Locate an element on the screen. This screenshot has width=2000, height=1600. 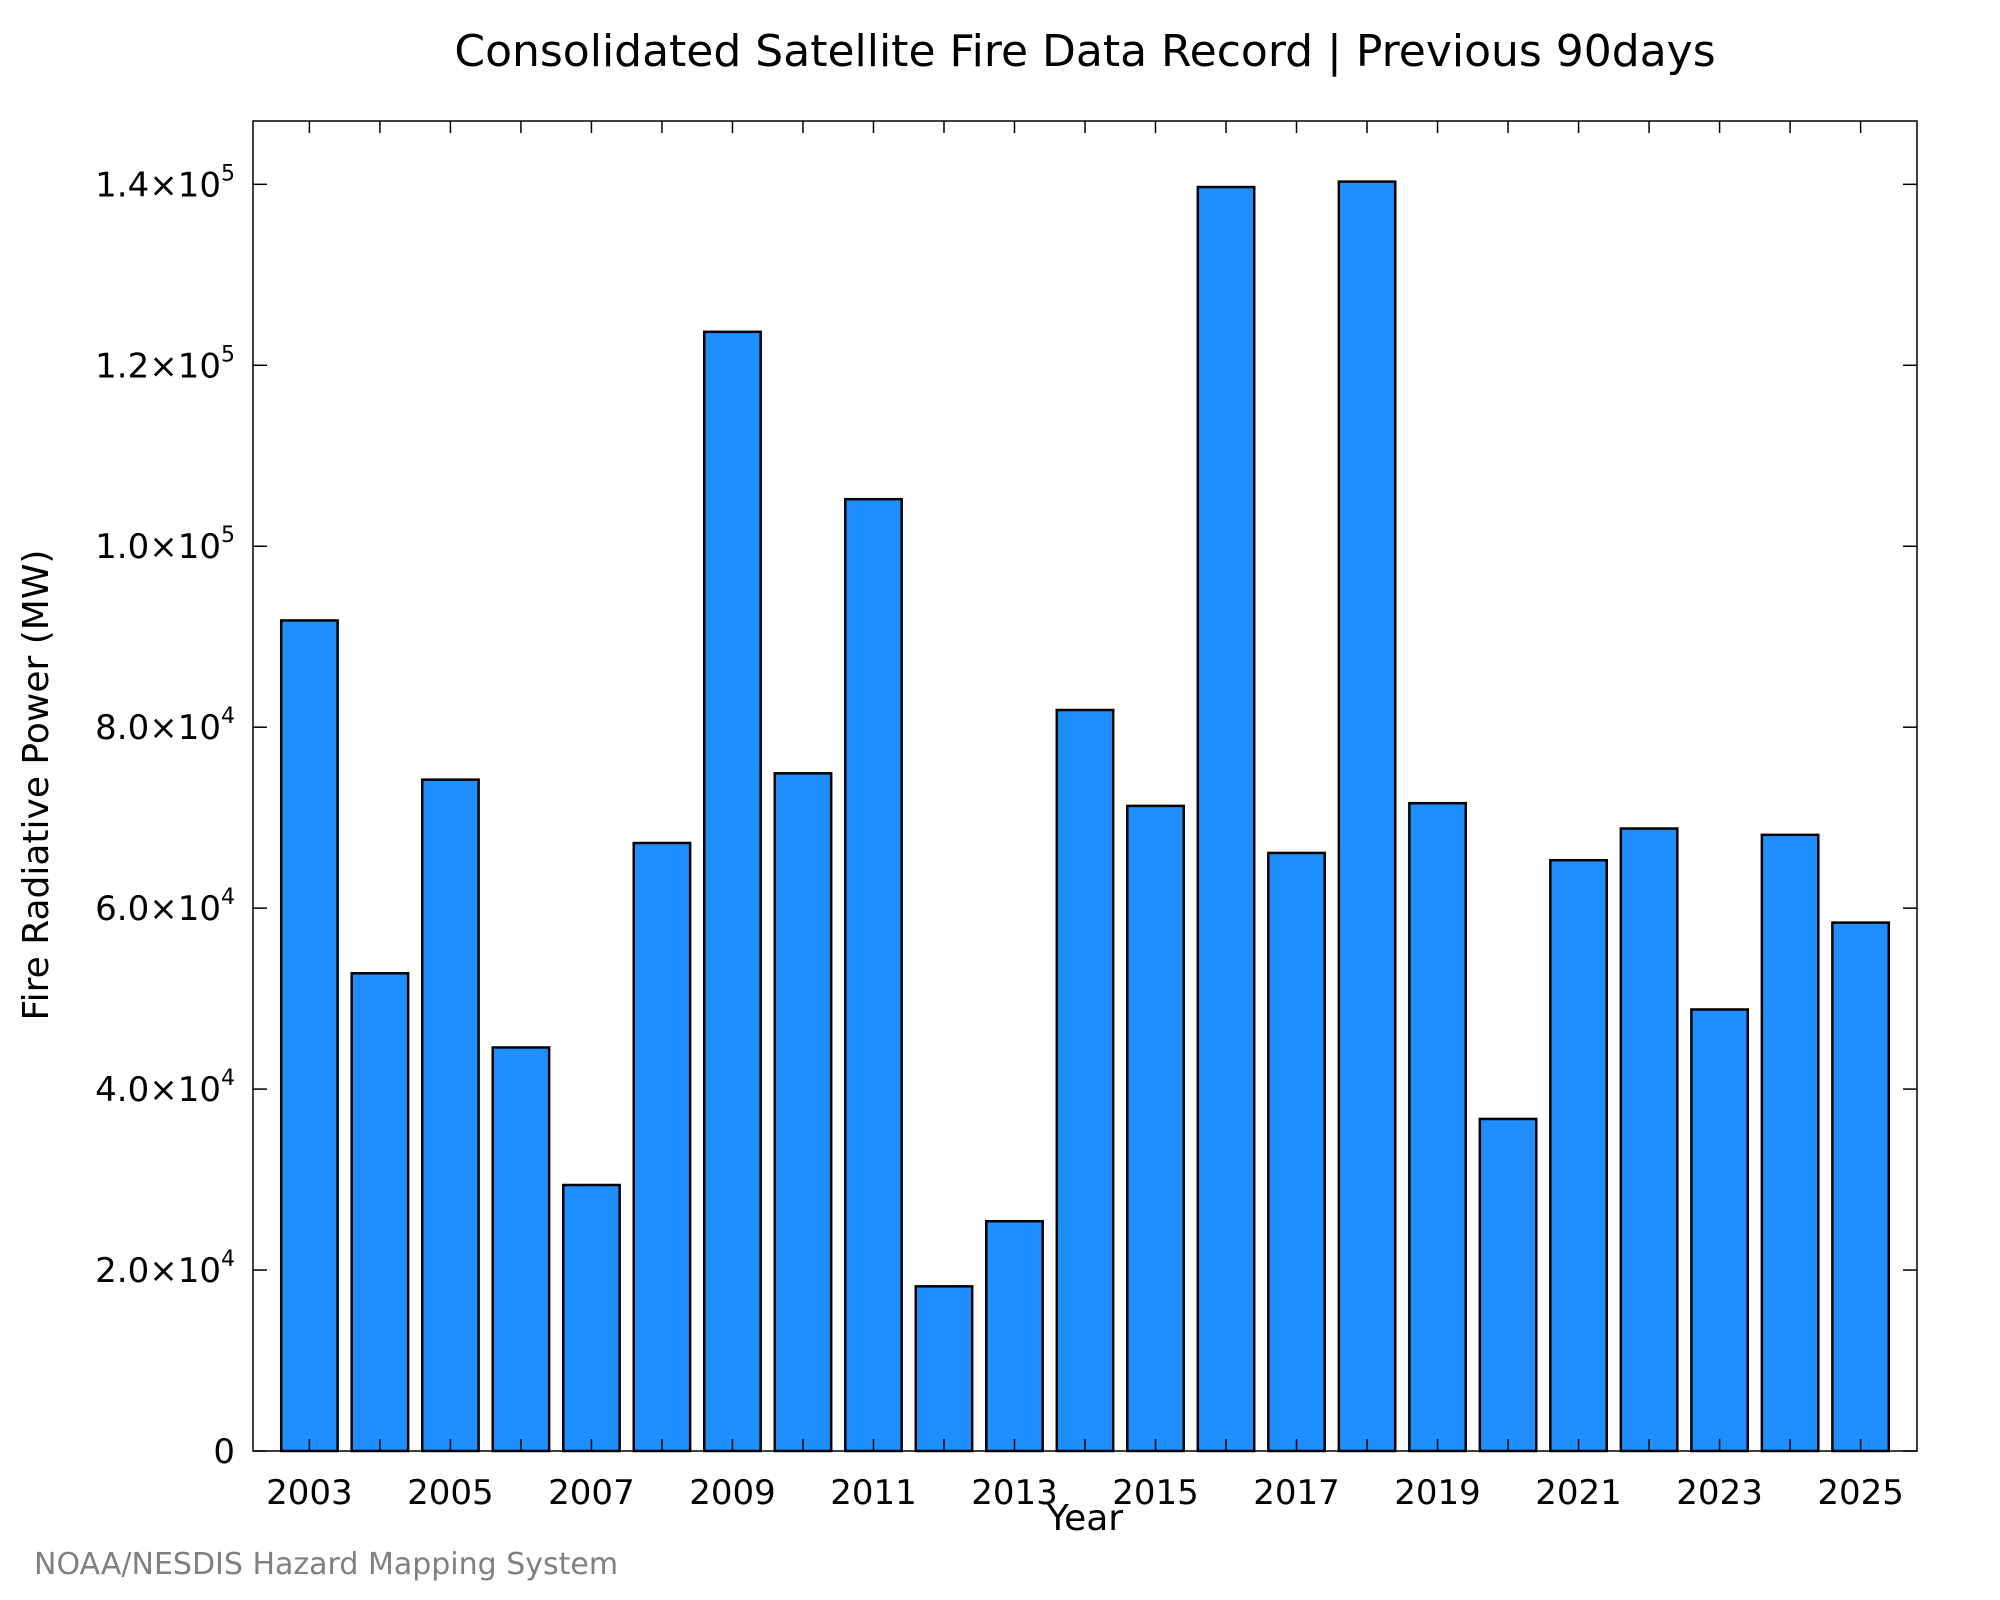
bar-2023 is located at coordinates (1720, 1230).